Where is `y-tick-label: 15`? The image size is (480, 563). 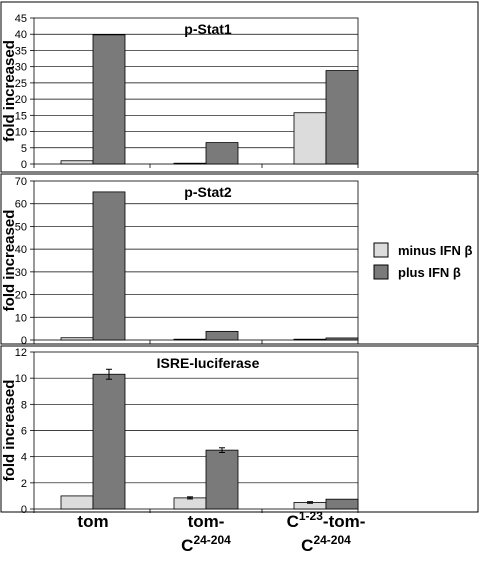
y-tick-label: 15 is located at coordinates (21, 116).